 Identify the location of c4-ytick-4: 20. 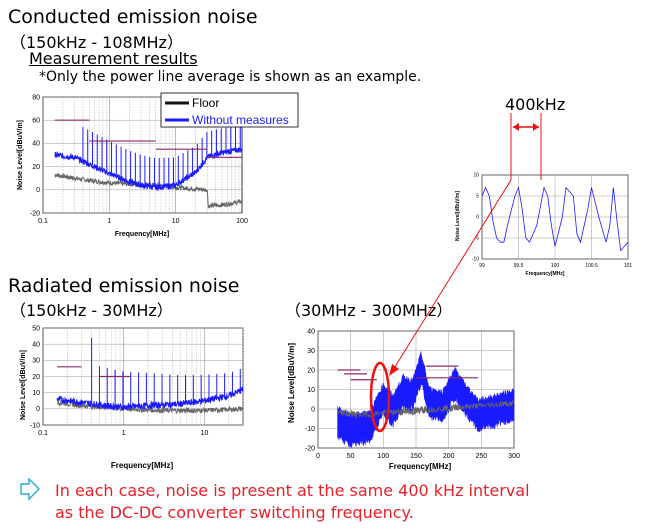
(311, 370).